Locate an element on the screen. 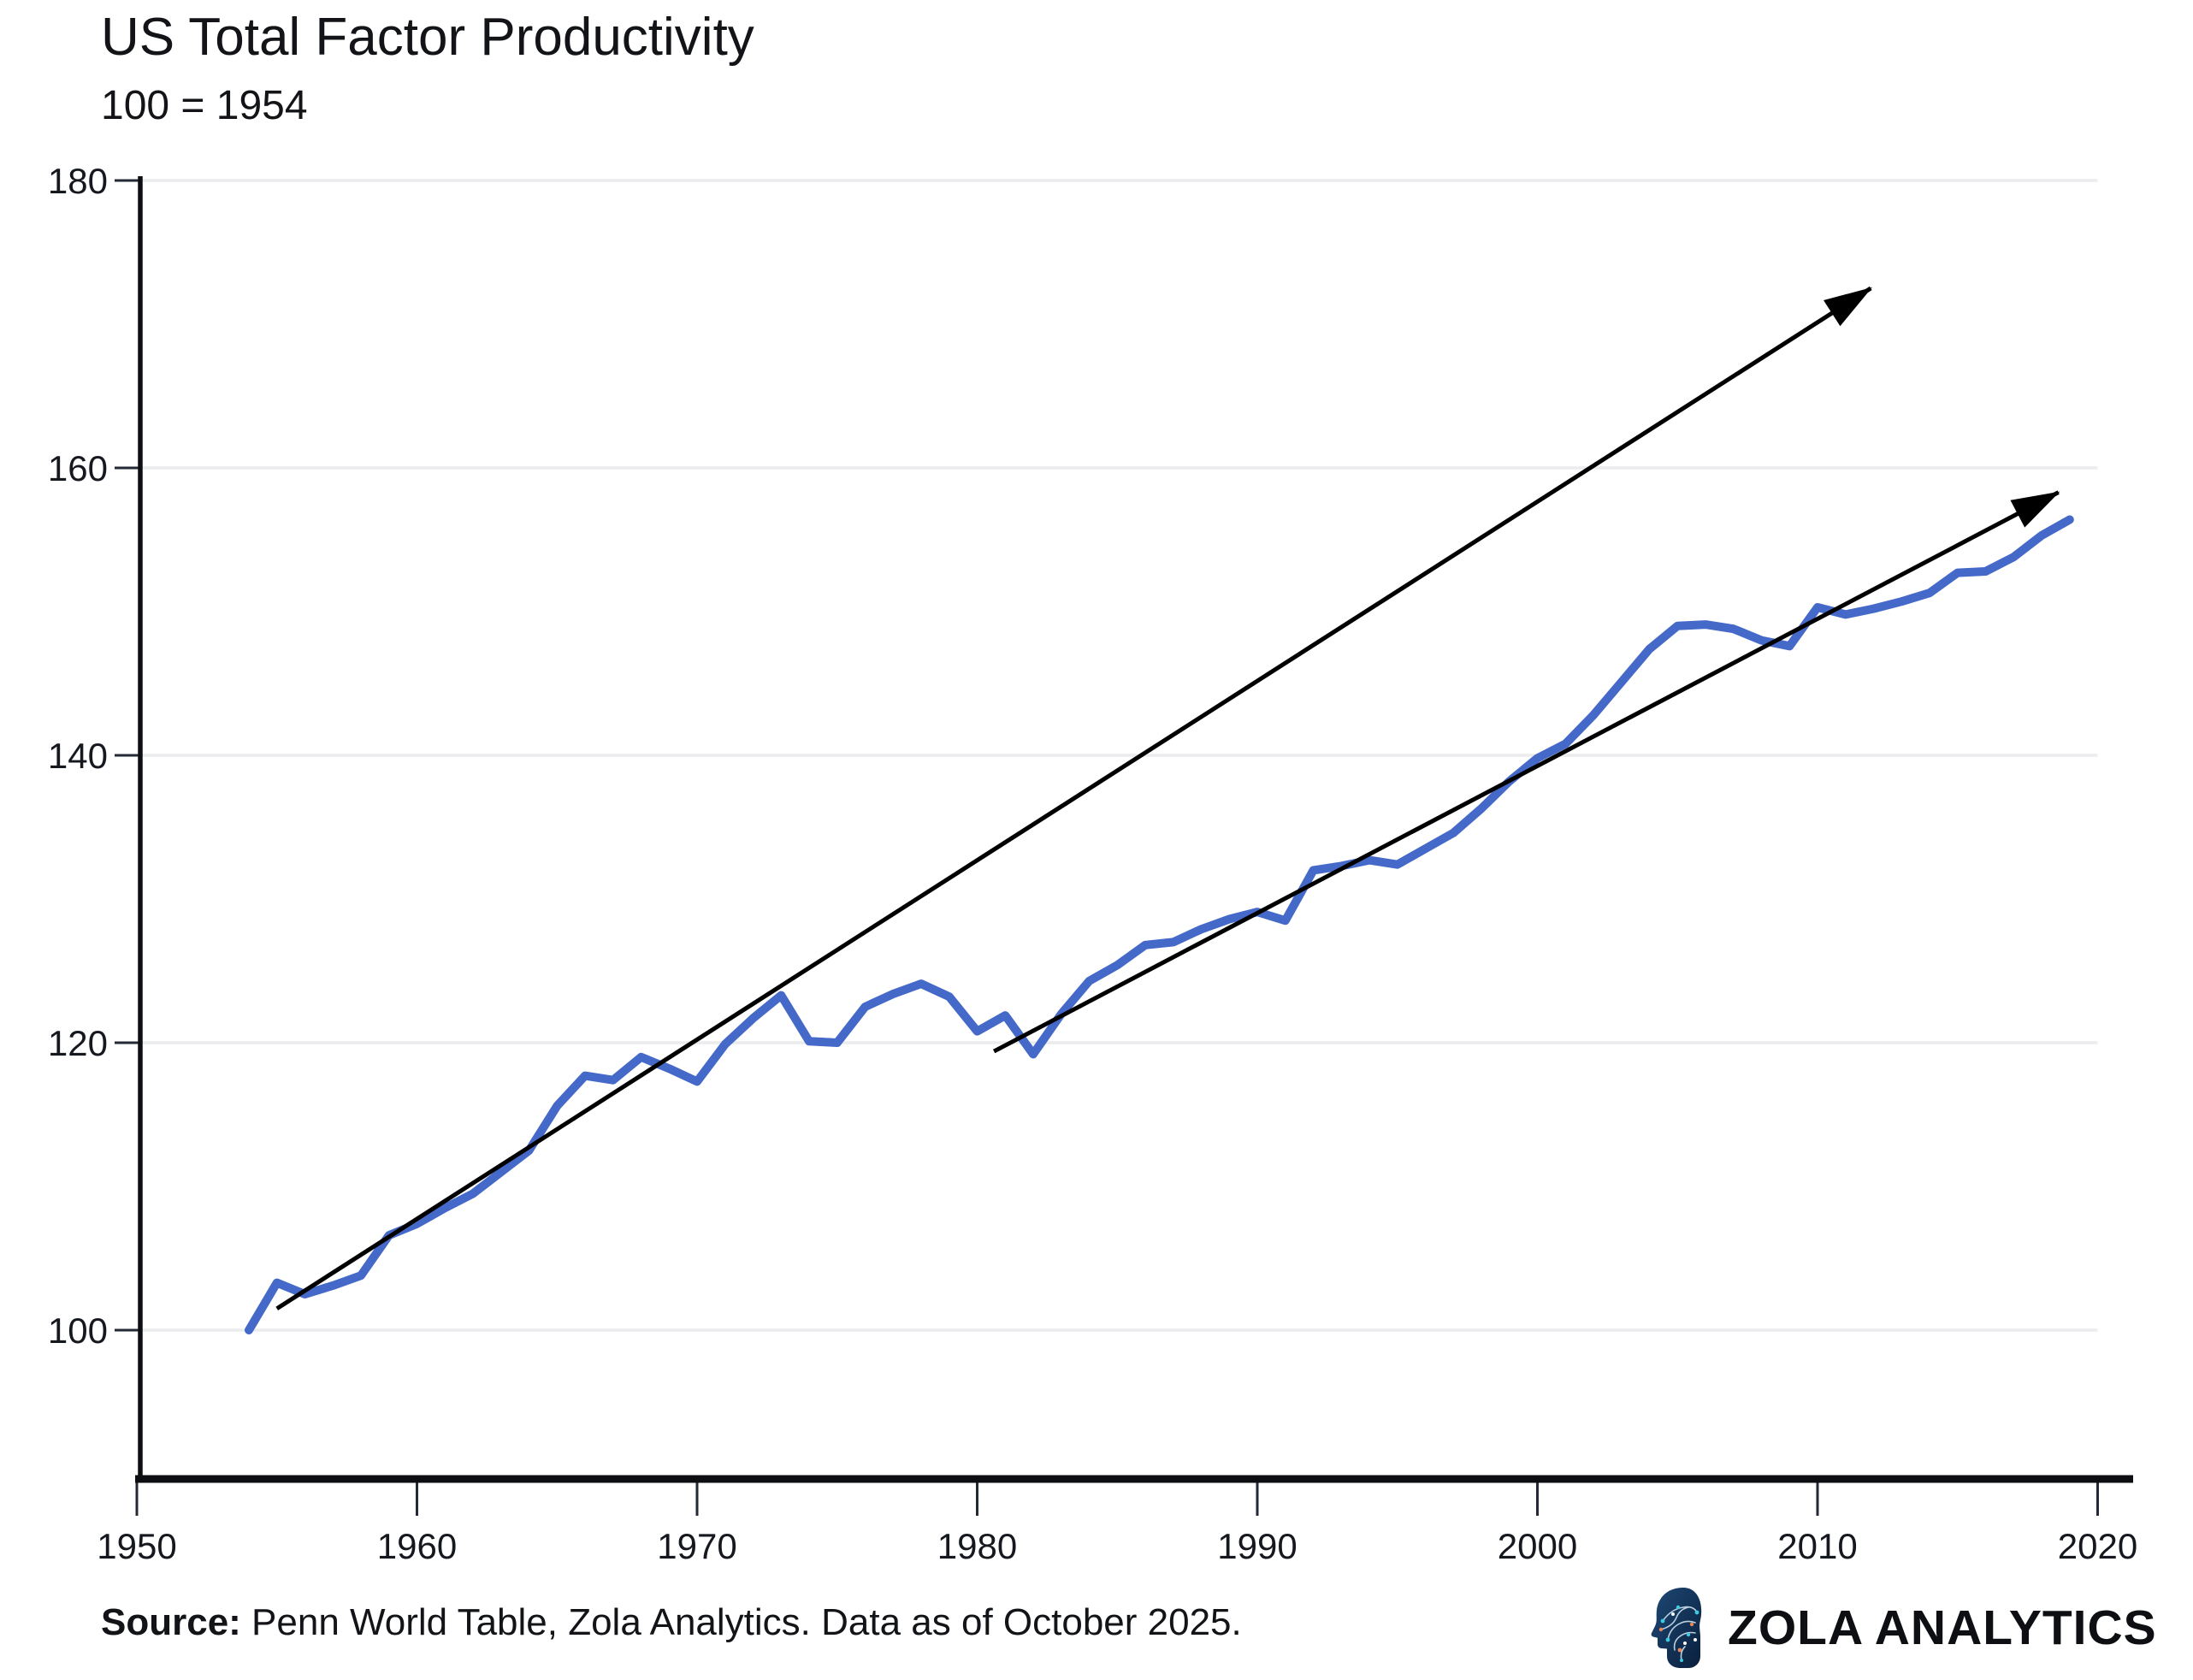 The height and width of the screenshot is (1680, 2193). y-axis-tick-label: 160 is located at coordinates (78, 468).